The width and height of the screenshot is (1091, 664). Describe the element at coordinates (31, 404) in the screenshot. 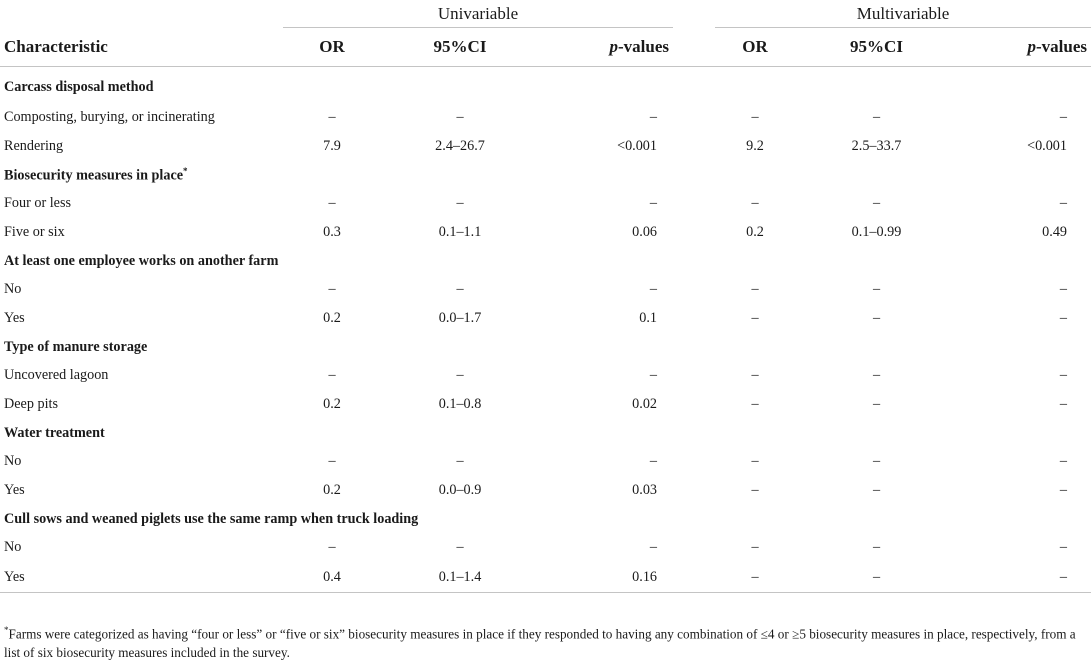

I see `row-label-cell: Deep pits` at that location.